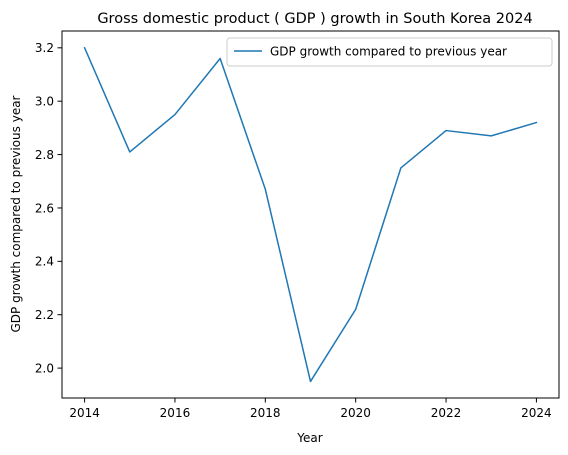 This screenshot has height=455, width=568. I want to click on legend-label: GDP growth compared to previous year, so click(388, 52).